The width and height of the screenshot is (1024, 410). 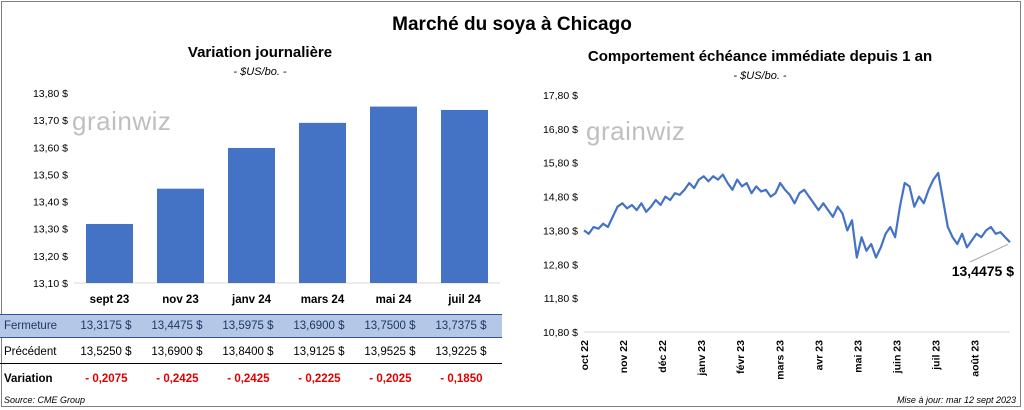 I want to click on y-tick-label: 16,80 $, so click(x=560, y=130).